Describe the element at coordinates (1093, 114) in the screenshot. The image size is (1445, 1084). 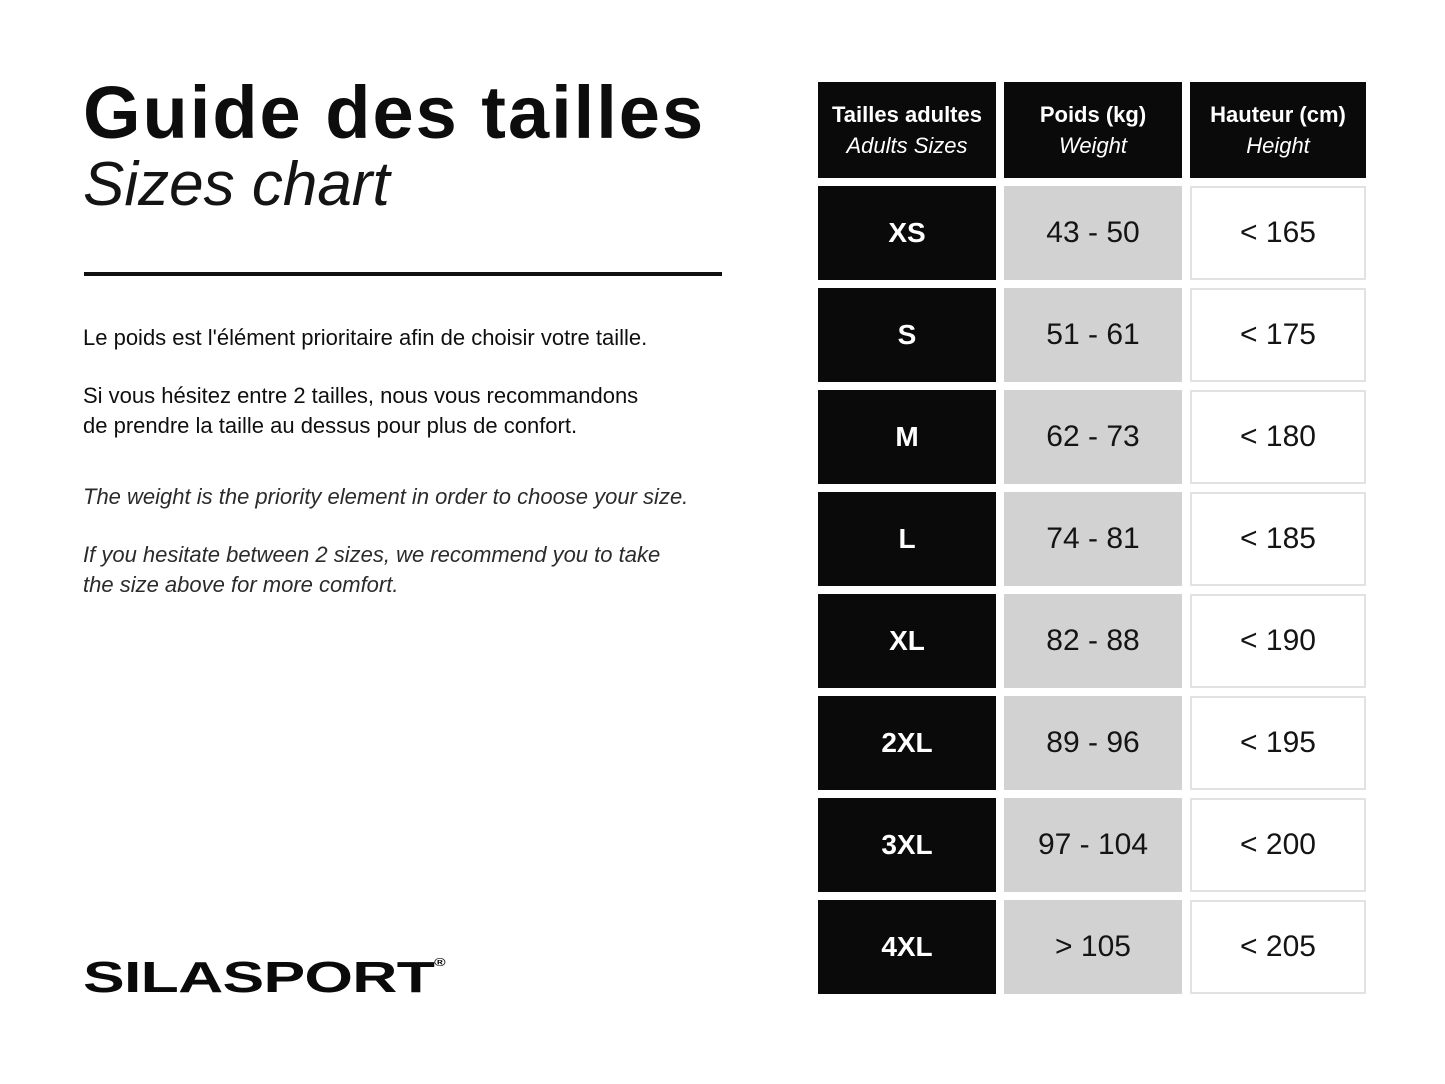
I see `header-label-fr: Poids (kg)` at that location.